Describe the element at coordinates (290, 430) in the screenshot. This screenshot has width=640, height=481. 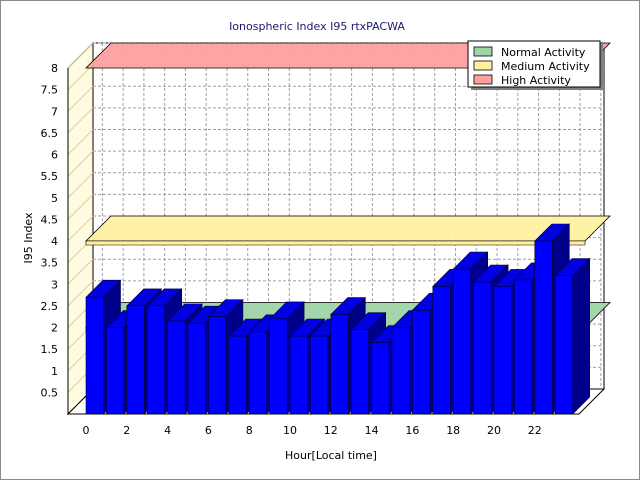
I see `x-tick-label: 10` at that location.